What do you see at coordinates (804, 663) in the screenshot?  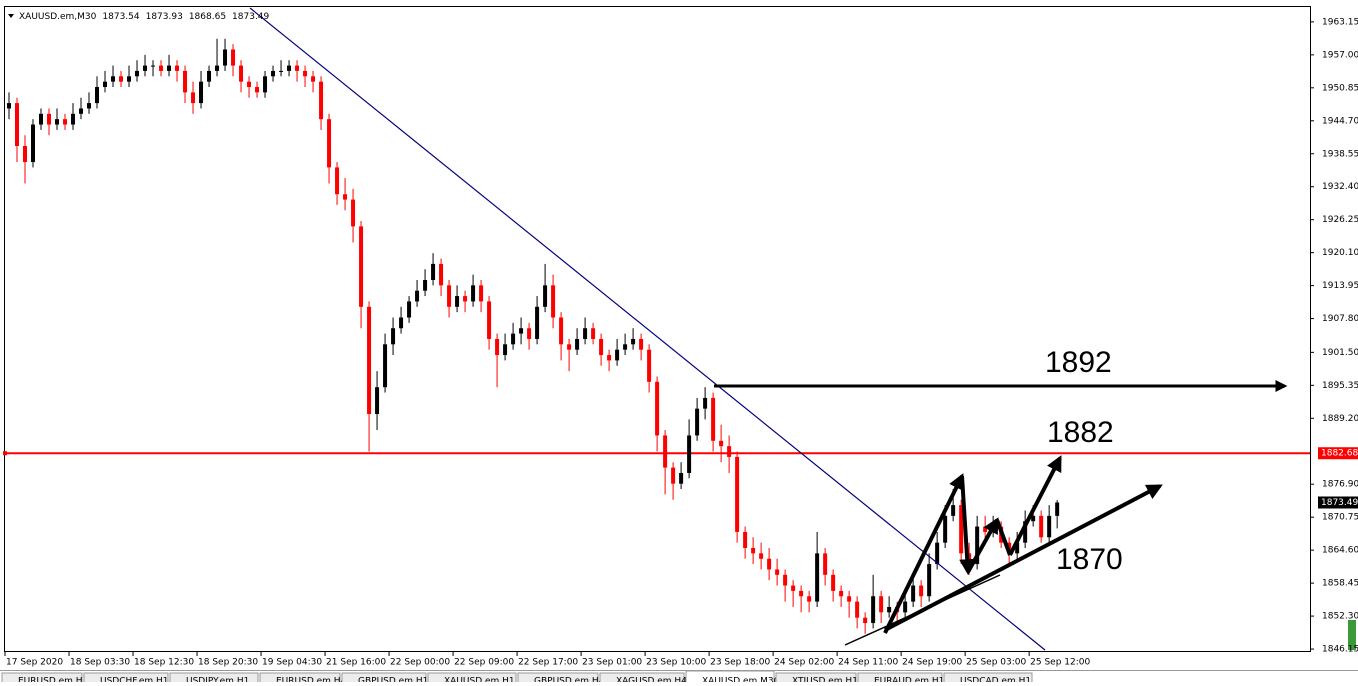 I see `x-tick-label: 24 Sep 02:00` at bounding box center [804, 663].